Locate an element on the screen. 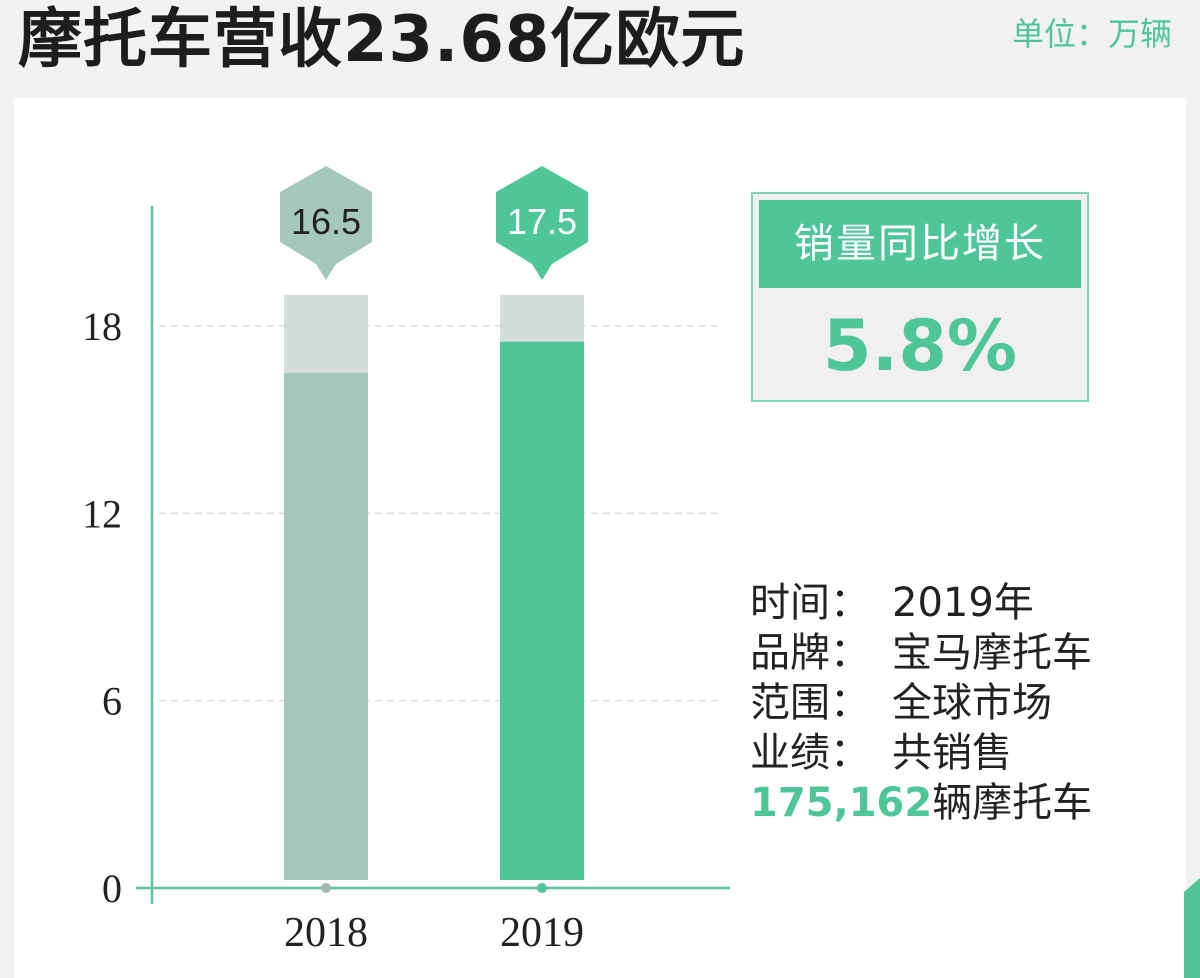  info-row-performance: 业绩： 共销售 is located at coordinates (921, 753).